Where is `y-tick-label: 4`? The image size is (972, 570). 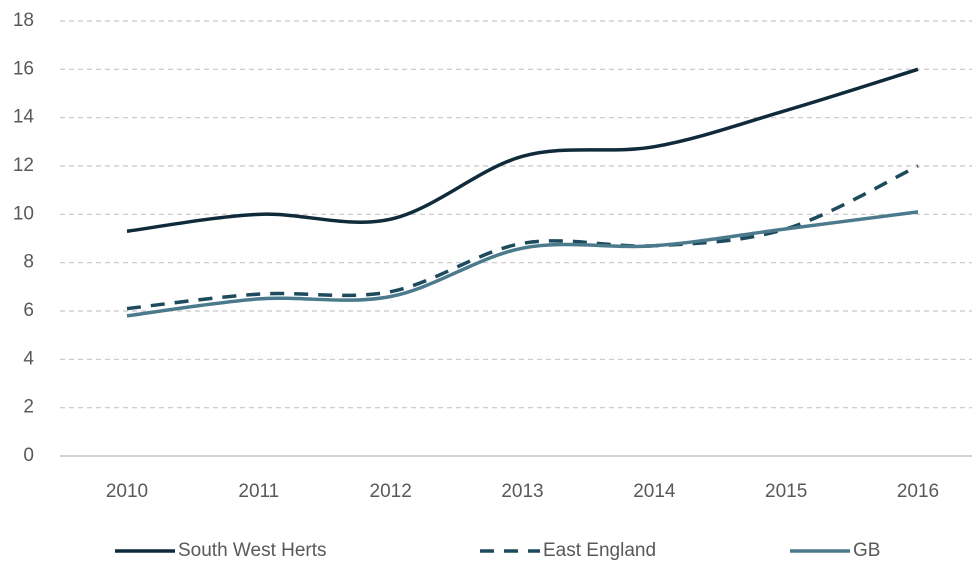
y-tick-label: 4 is located at coordinates (28, 358).